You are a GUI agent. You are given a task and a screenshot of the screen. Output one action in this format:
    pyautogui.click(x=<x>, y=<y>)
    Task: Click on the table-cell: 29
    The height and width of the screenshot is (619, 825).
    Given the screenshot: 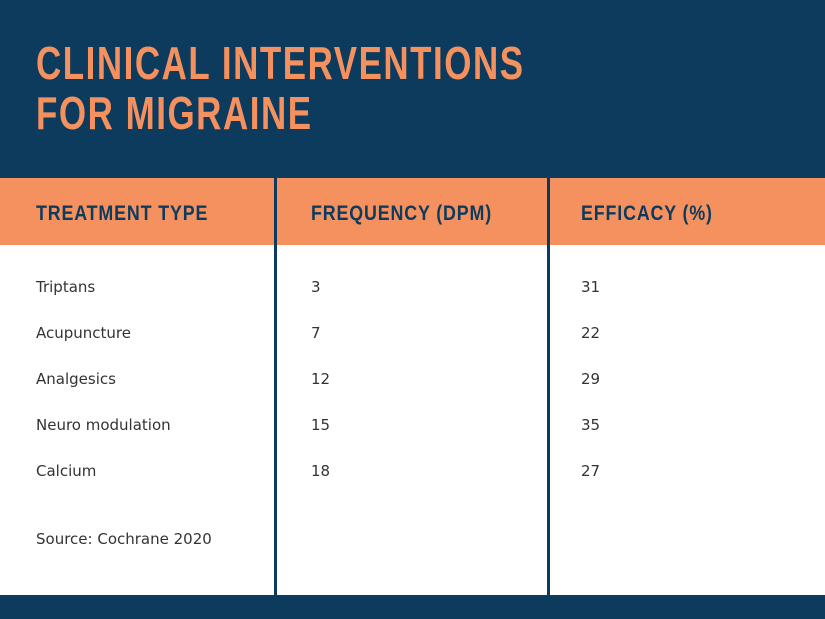 What is the action you would take?
    pyautogui.click(x=591, y=379)
    